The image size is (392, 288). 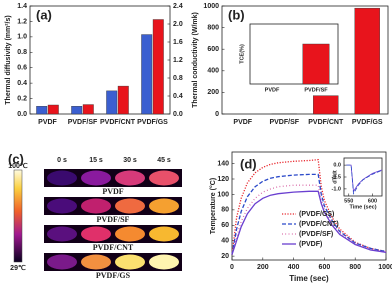 I want to click on panel-label: (b), so click(x=236, y=14).